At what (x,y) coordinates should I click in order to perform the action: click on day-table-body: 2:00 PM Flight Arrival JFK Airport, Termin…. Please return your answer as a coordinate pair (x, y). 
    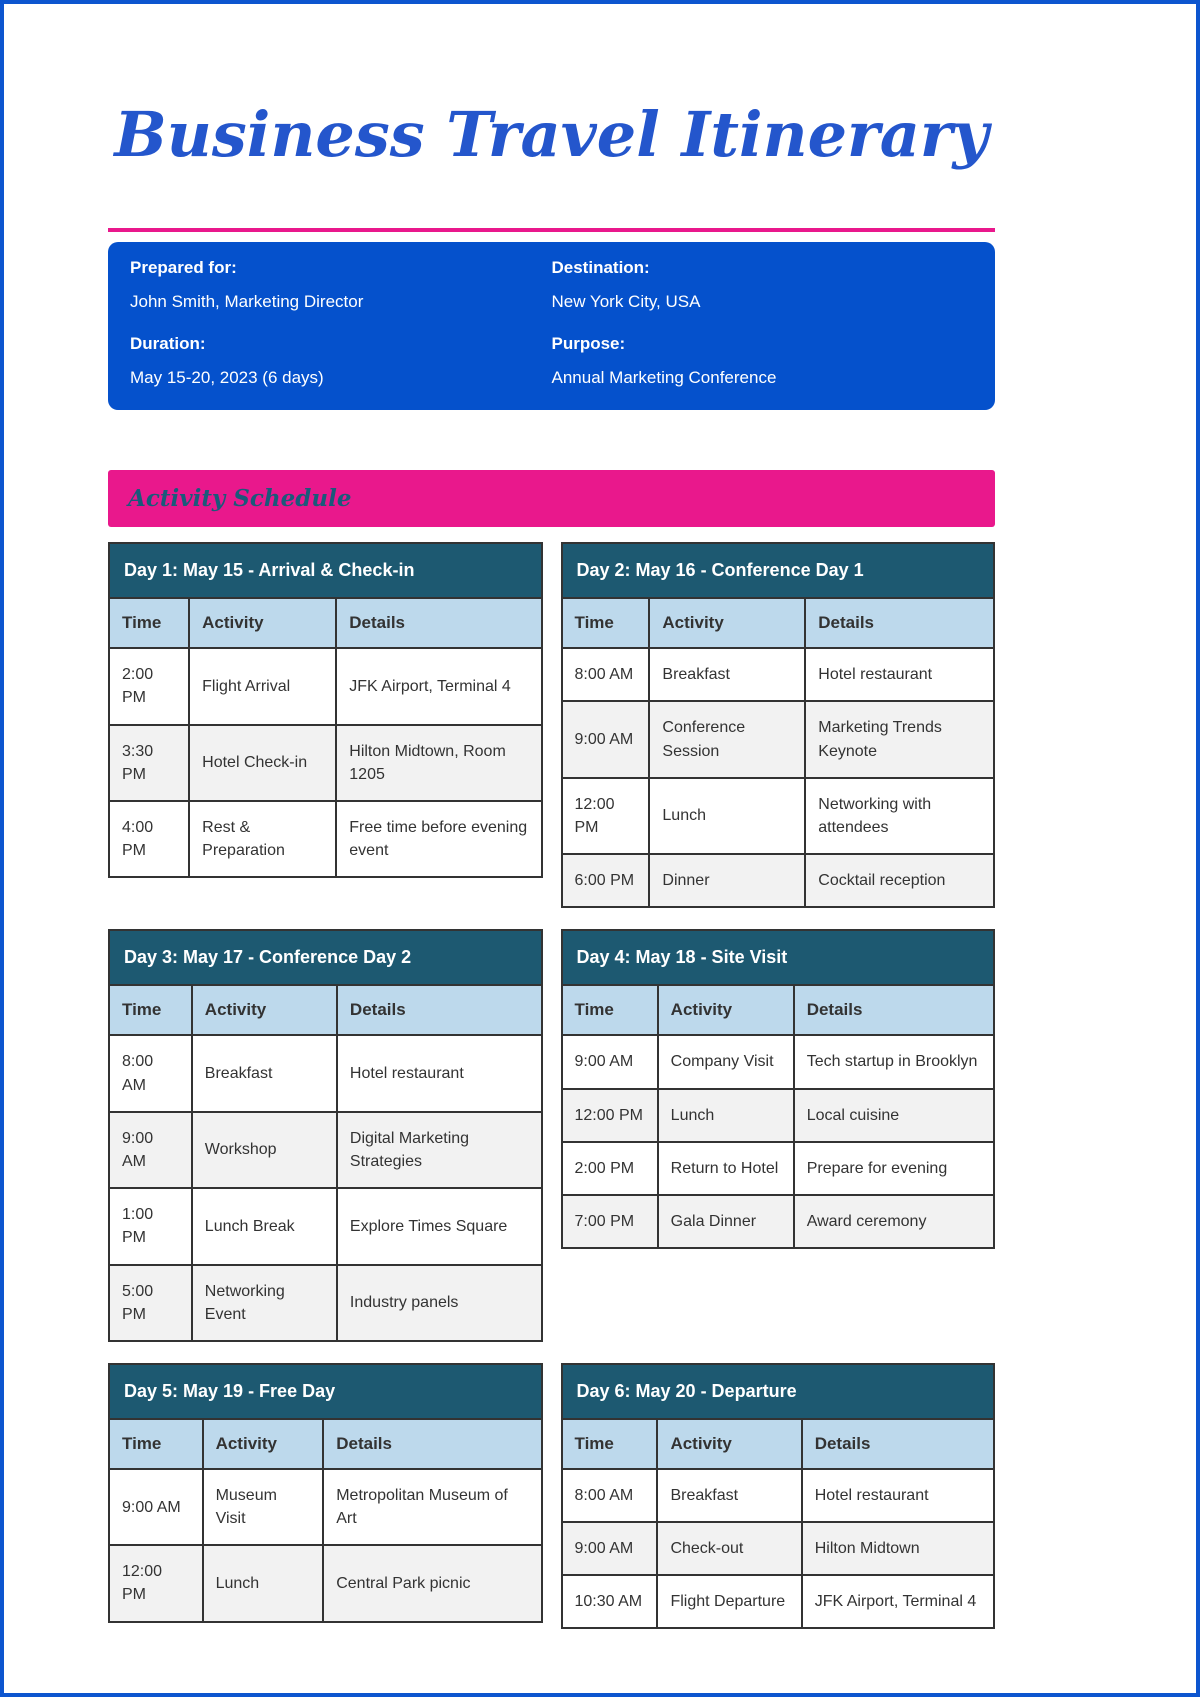
    Looking at the image, I should click on (325, 763).